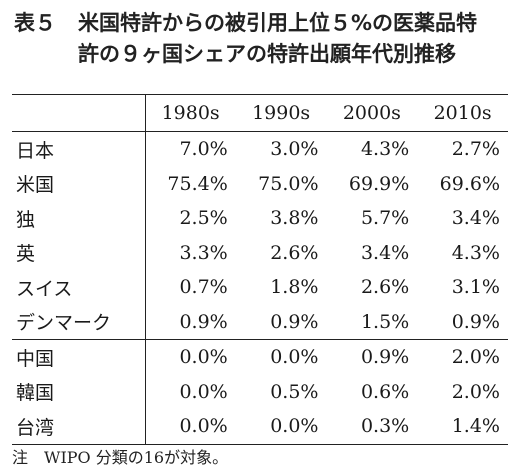 Image resolution: width=516 pixels, height=472 pixels. What do you see at coordinates (190, 113) in the screenshot?
I see `column-header: 1980s` at bounding box center [190, 113].